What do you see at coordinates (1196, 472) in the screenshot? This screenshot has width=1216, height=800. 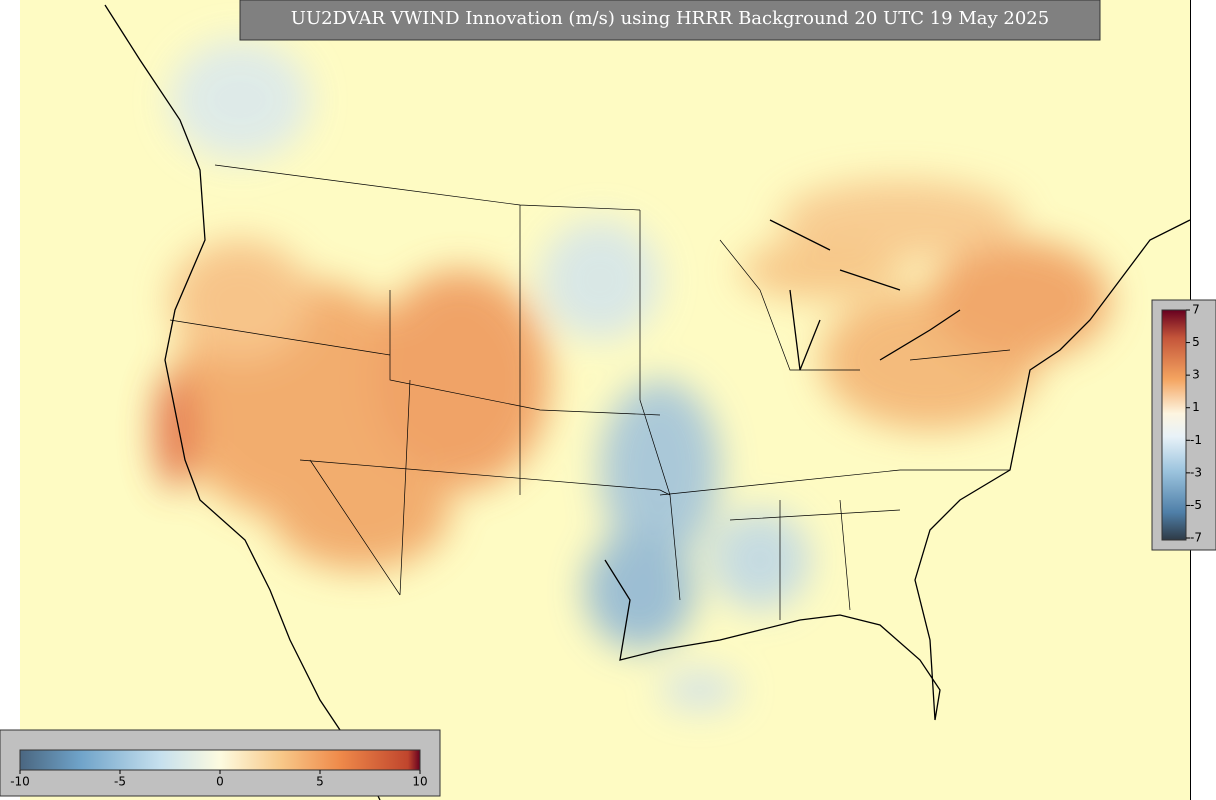 I see `colorbar-tick-label: -3` at bounding box center [1196, 472].